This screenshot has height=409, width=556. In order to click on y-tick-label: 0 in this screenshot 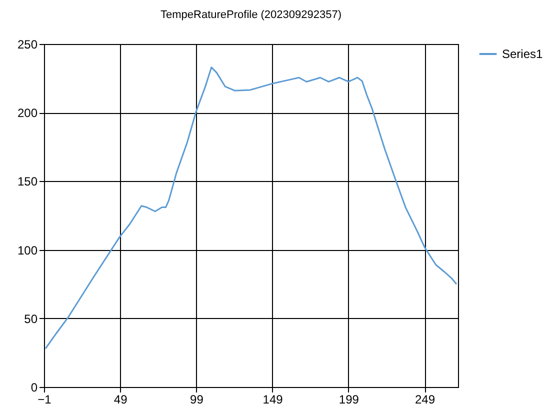, I will do `click(34, 387)`.